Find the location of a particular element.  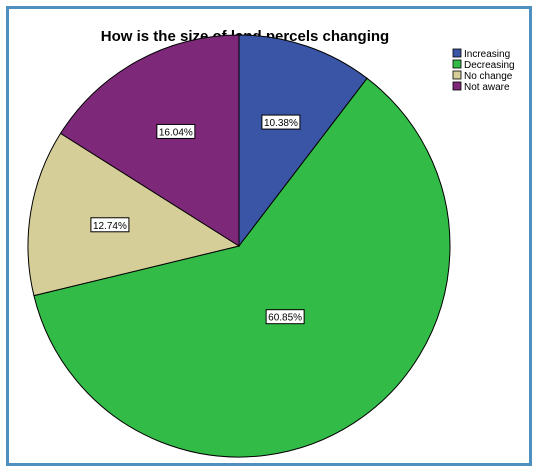

legend-item-not-aware: Not aware is located at coordinates (481, 87).